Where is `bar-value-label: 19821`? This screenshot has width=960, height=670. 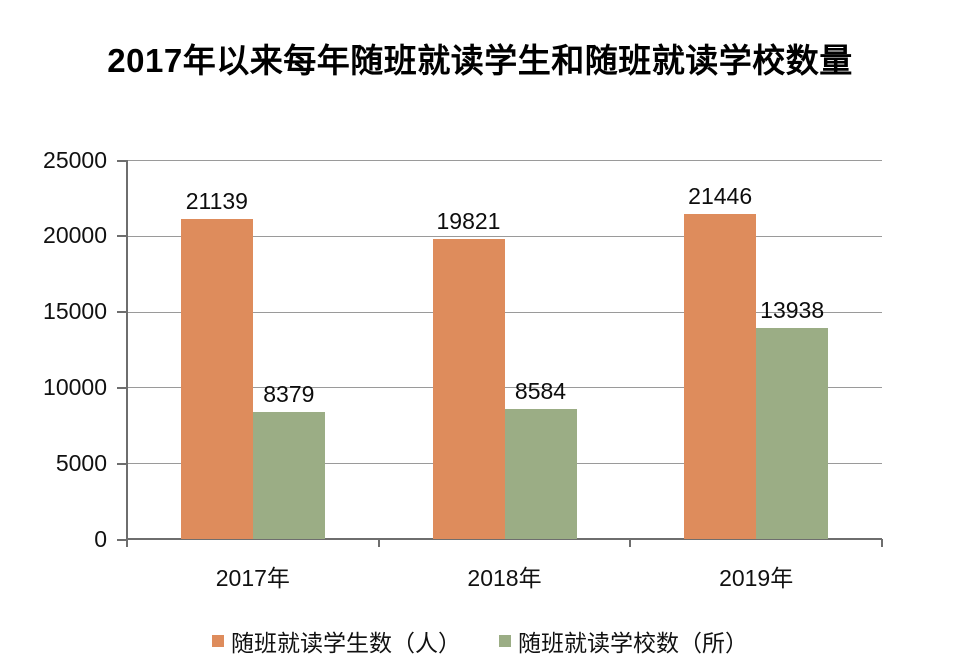
bar-value-label: 19821 is located at coordinates (468, 220).